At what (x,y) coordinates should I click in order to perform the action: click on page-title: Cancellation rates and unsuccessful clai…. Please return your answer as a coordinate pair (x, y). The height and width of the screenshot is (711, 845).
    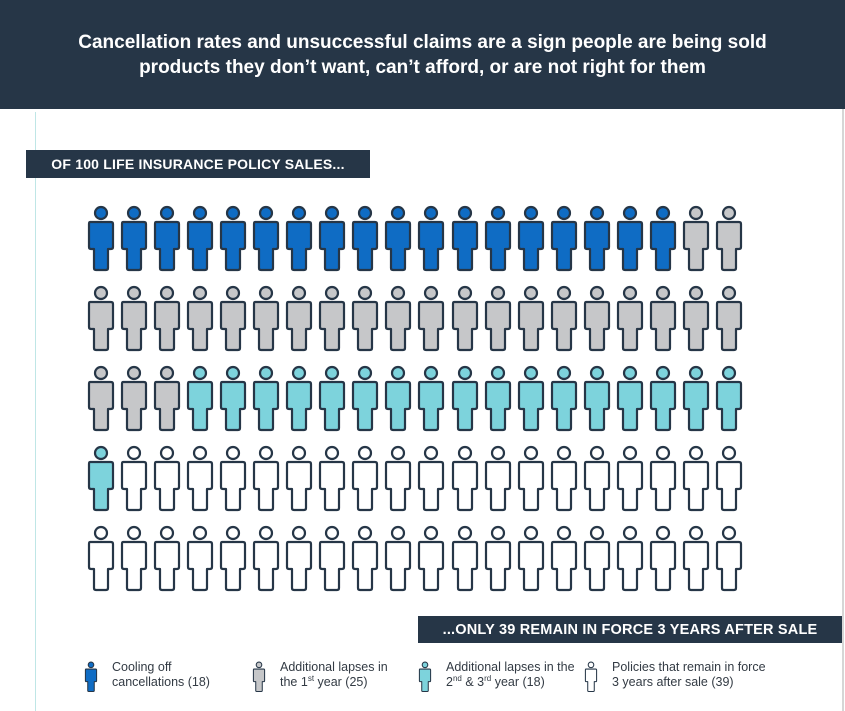
    Looking at the image, I should click on (422, 54).